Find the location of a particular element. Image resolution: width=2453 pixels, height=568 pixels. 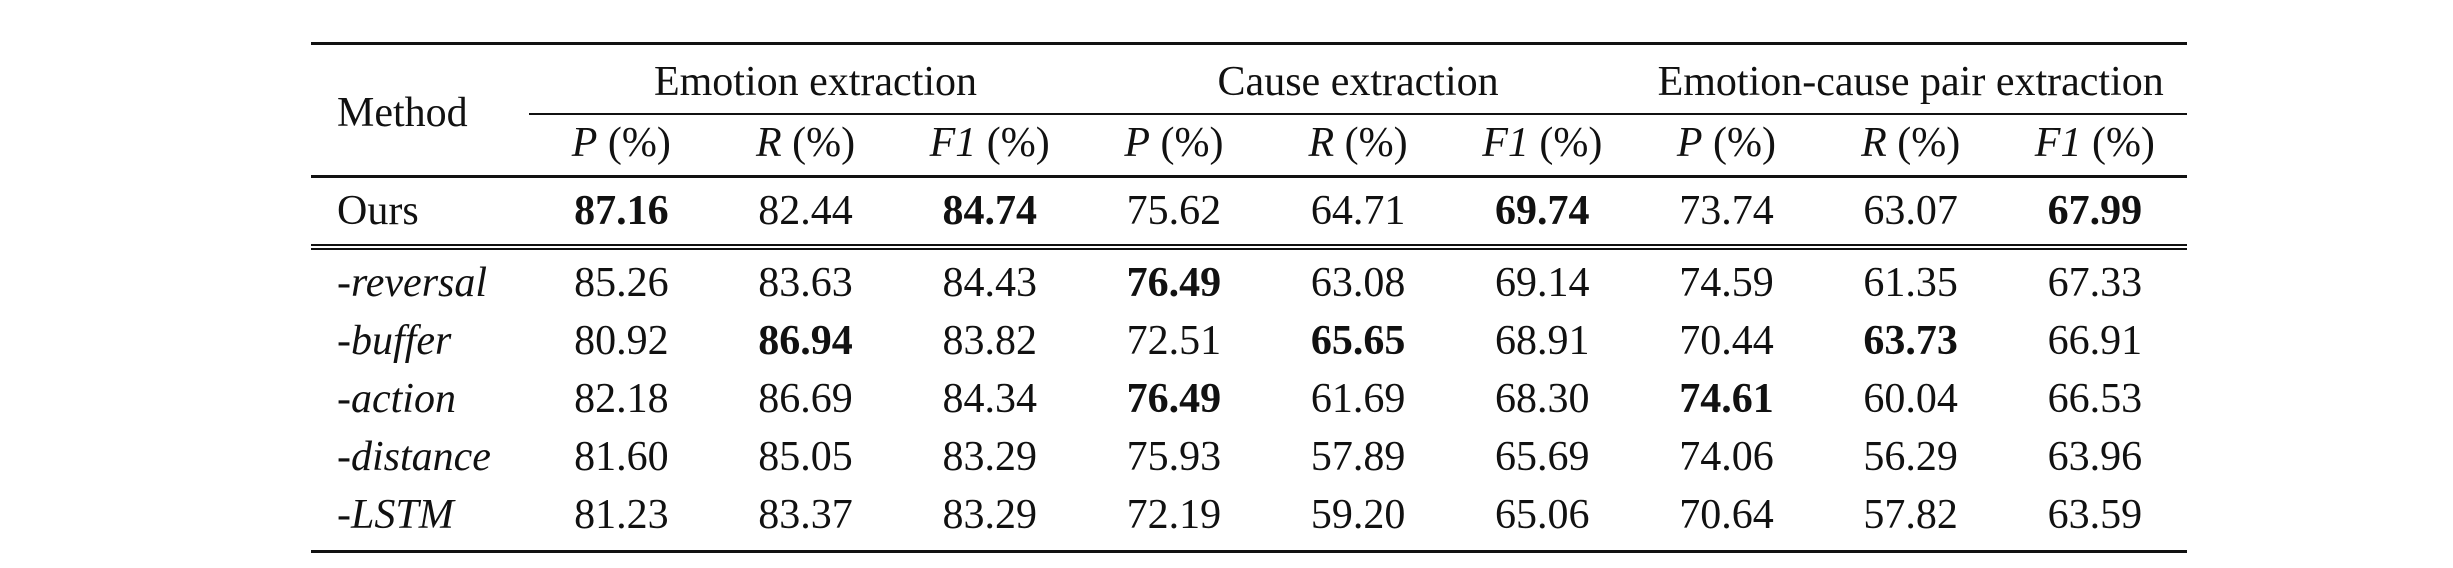

table-cell: 85.26 is located at coordinates (621, 278).